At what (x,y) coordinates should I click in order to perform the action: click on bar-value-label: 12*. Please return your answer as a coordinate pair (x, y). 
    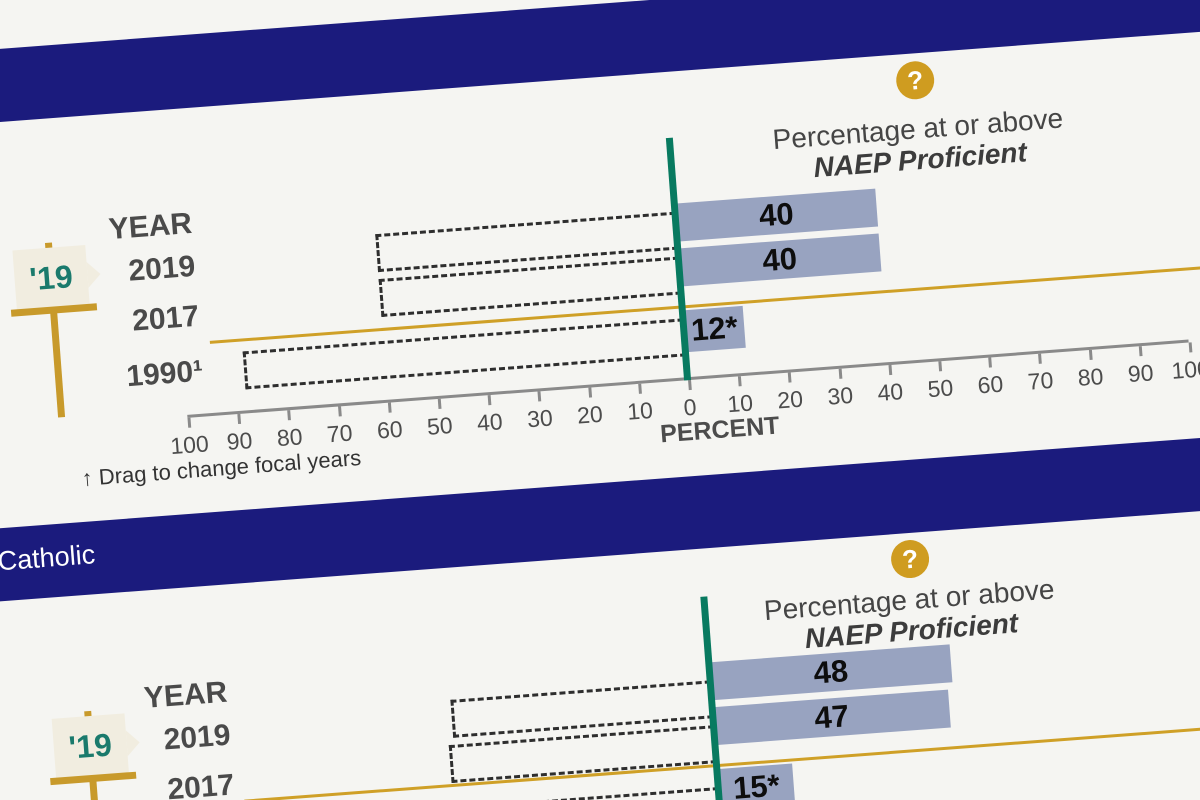
    Looking at the image, I should click on (714, 328).